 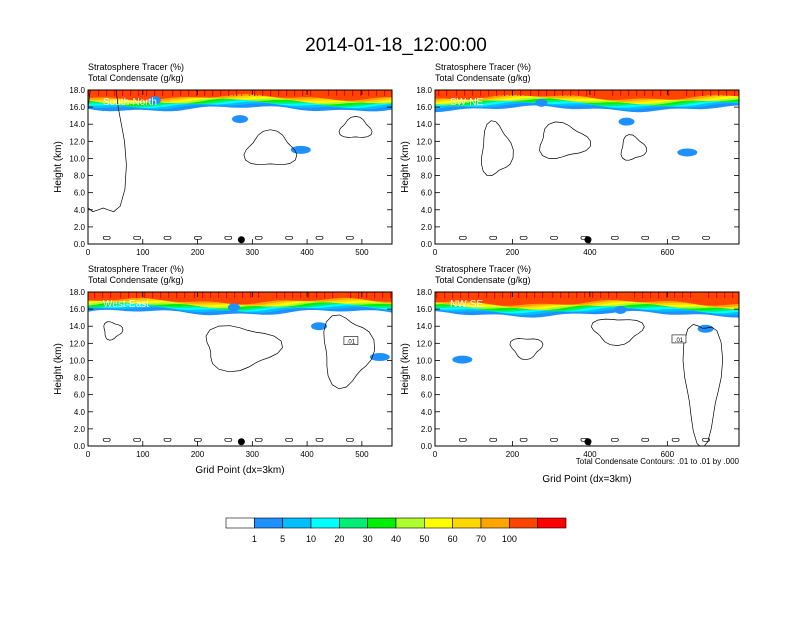 I want to click on x-tick-label: 0, so click(x=88, y=252).